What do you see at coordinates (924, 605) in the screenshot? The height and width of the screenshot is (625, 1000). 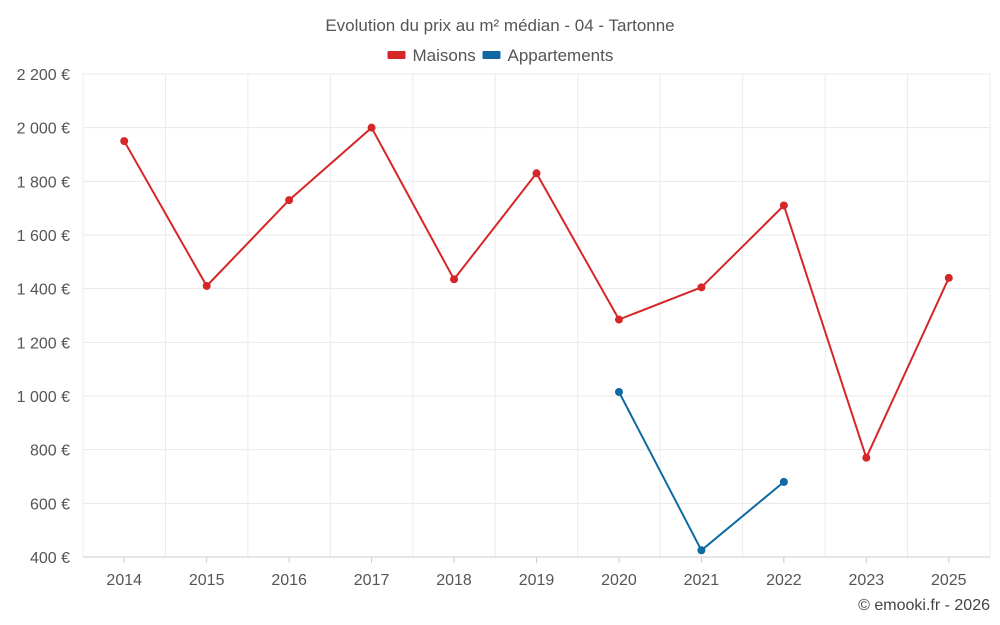 I see `credit-text: © emooki.fr - 2026` at bounding box center [924, 605].